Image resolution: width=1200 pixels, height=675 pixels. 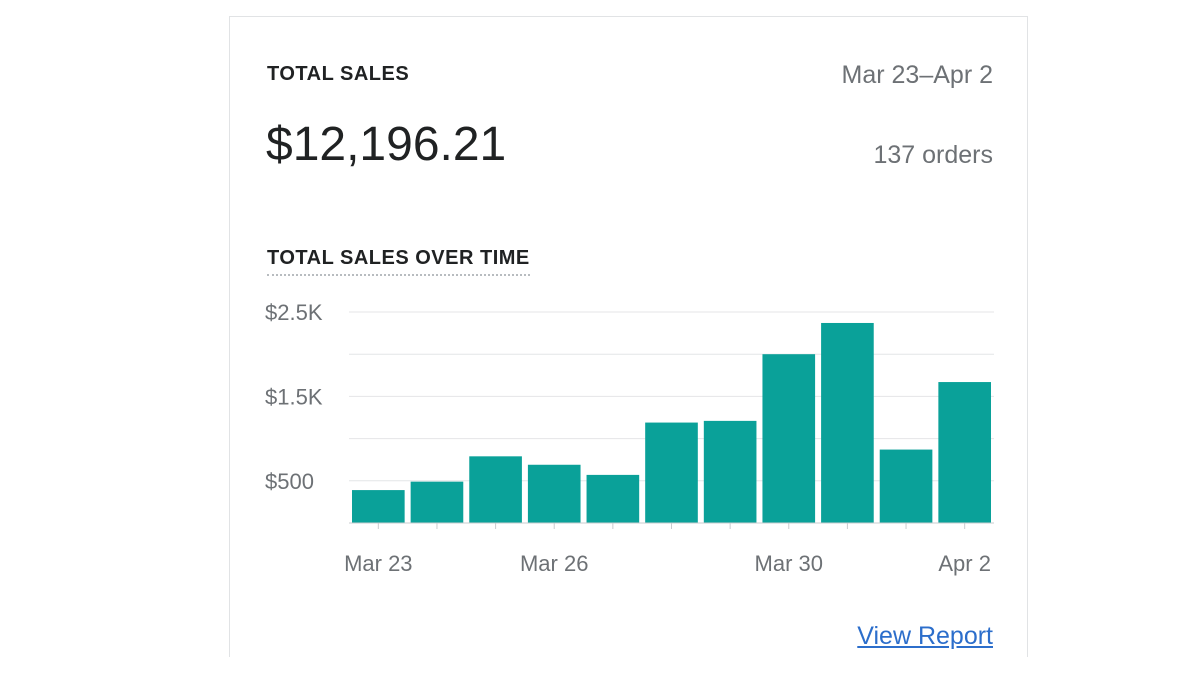 I want to click on total-sales-amount: $12,196.21, so click(x=386, y=144).